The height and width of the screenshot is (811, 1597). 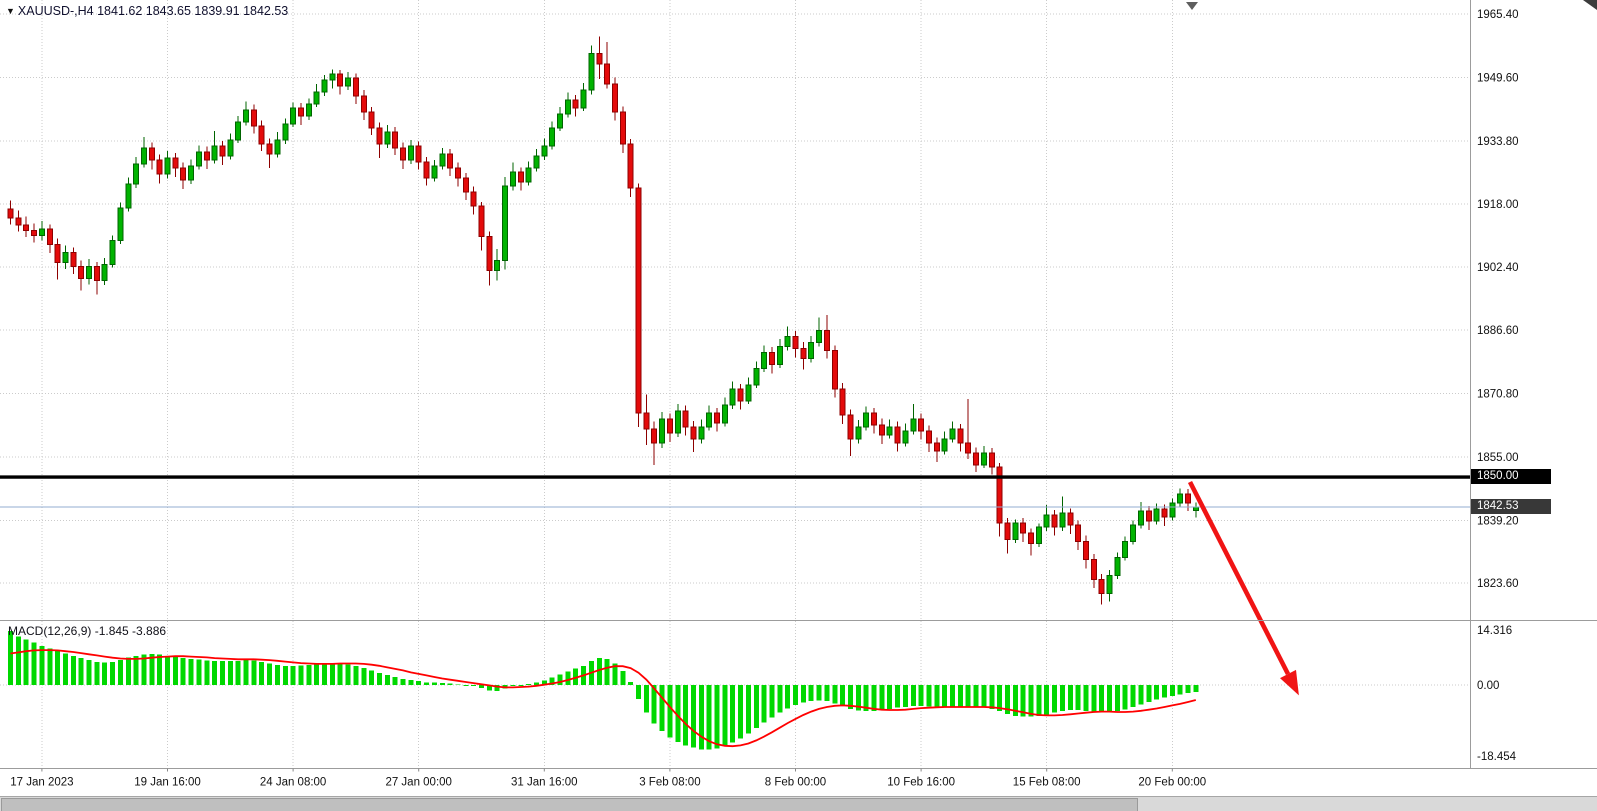 I want to click on trend-arrow, so click(x=1243, y=588).